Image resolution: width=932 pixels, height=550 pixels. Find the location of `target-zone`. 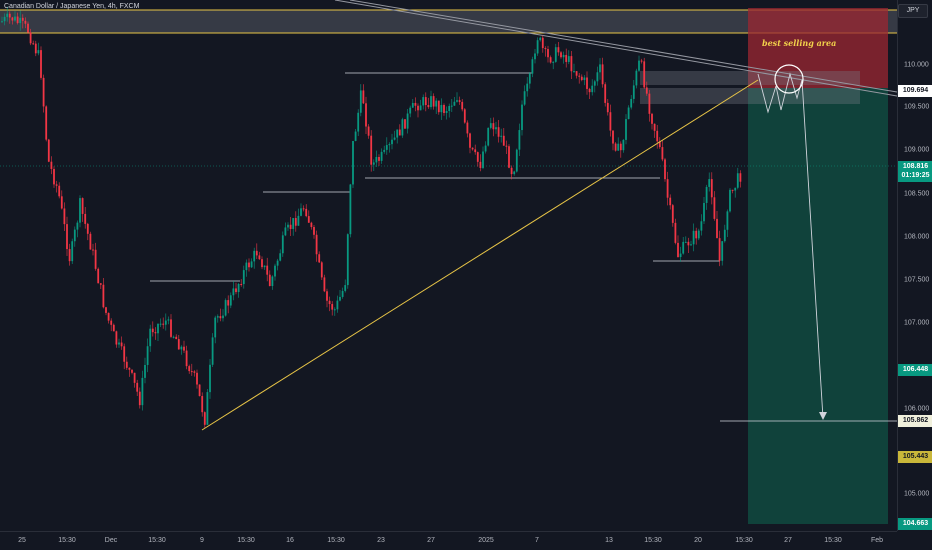

target-zone is located at coordinates (818, 306).